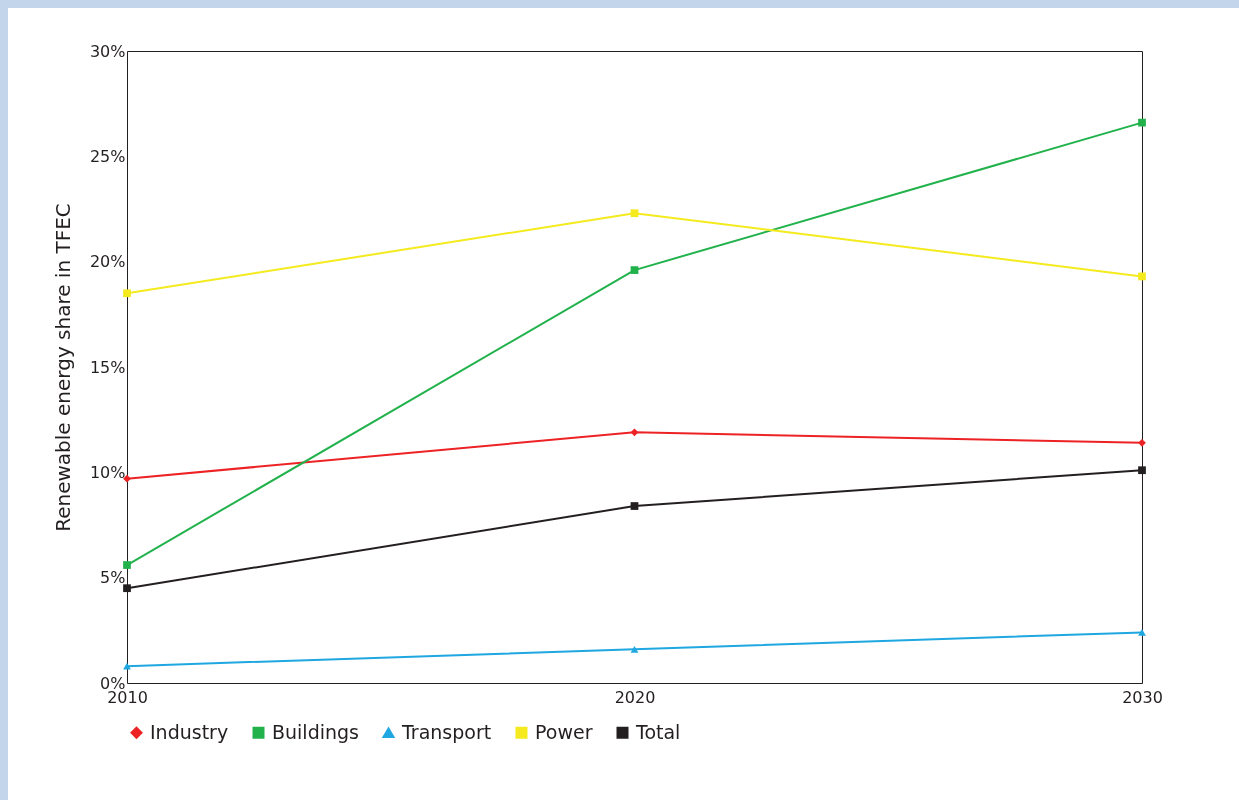 The image size is (1239, 800). What do you see at coordinates (1142, 697) in the screenshot?
I see `x-tick-label: 2030` at bounding box center [1142, 697].